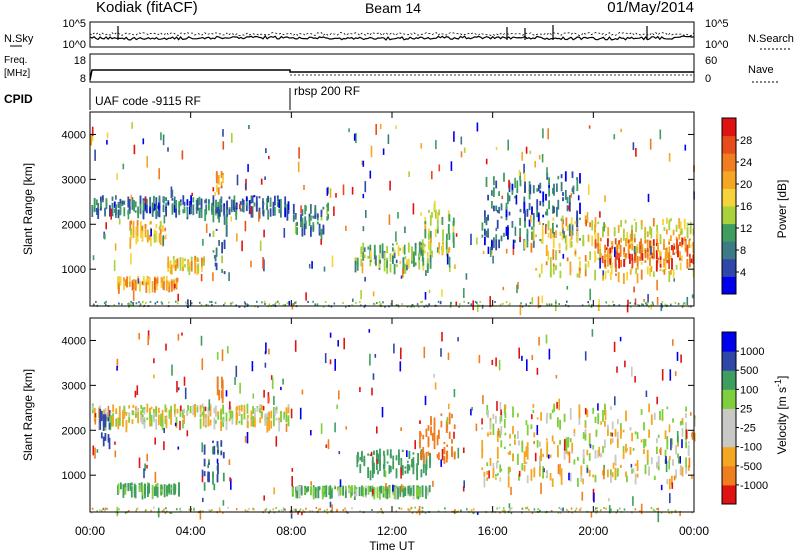 The width and height of the screenshot is (800, 554). What do you see at coordinates (694, 531) in the screenshot?
I see `x-tick-label: 00:00` at bounding box center [694, 531].